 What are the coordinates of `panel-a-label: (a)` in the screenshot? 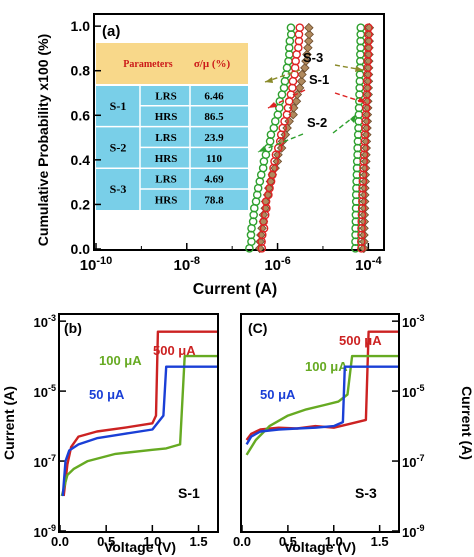 It's located at (111, 31).